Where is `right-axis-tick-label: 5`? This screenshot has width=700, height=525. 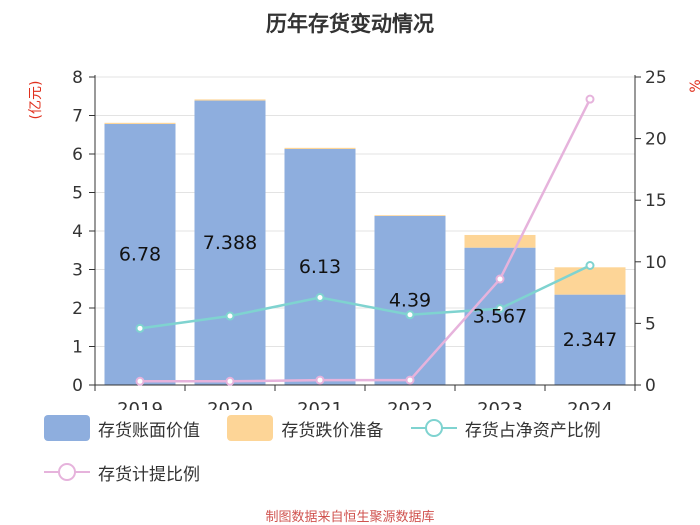
right-axis-tick-label: 5 is located at coordinates (650, 324).